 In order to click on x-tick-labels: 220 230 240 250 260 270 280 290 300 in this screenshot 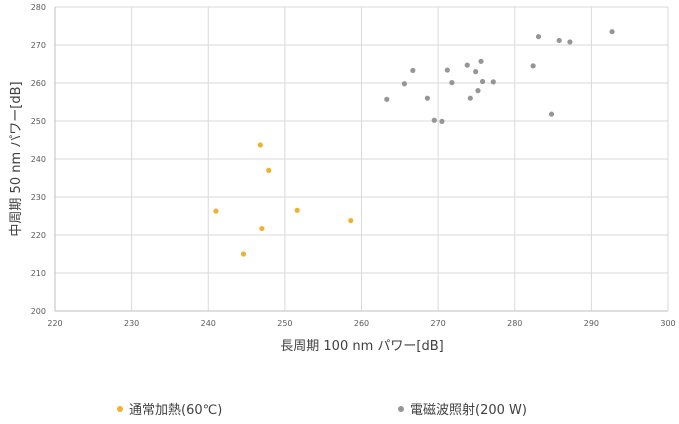, I will do `click(361, 323)`.